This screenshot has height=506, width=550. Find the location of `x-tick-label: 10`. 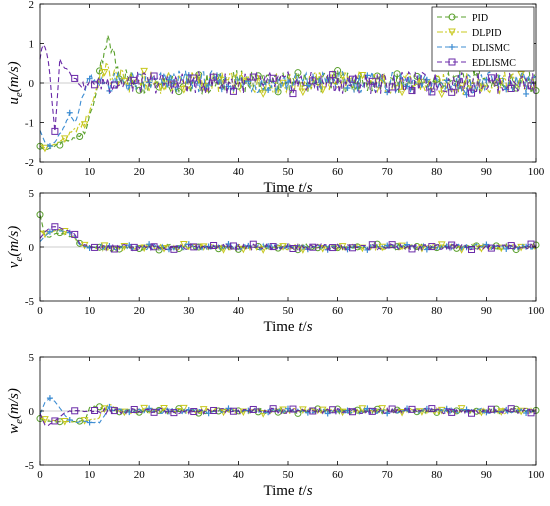

x-tick-label: 10 is located at coordinates (90, 311).